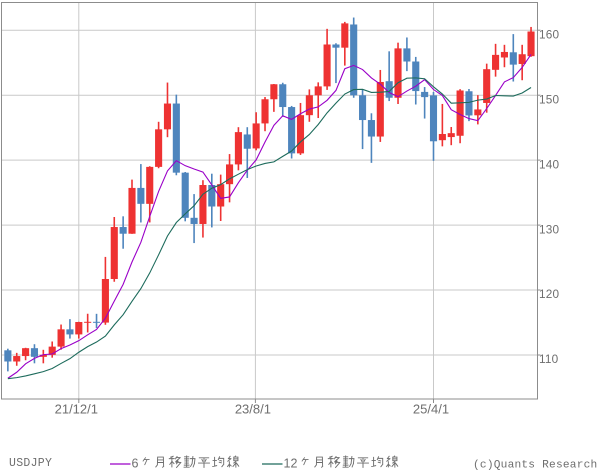 This screenshot has height=475, width=600. I want to click on svg-text: 140, so click(549, 164).